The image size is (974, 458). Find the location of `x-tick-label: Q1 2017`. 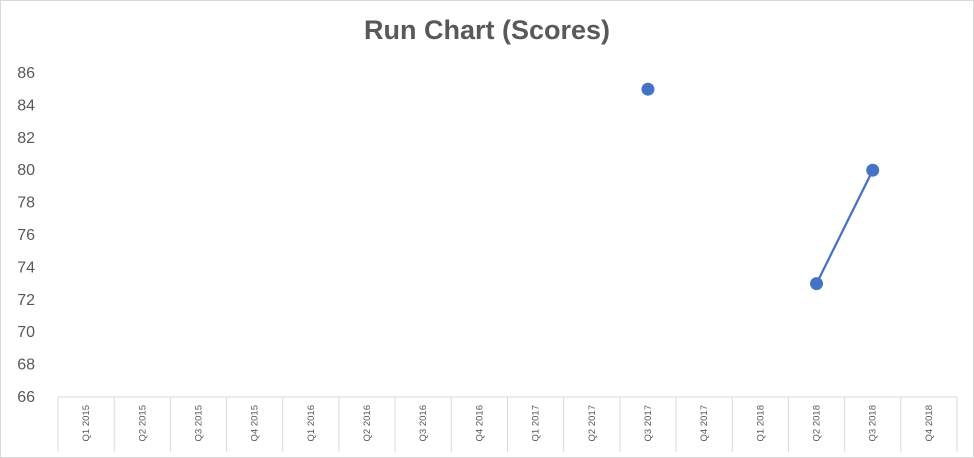

x-tick-label: Q1 2017 is located at coordinates (536, 423).